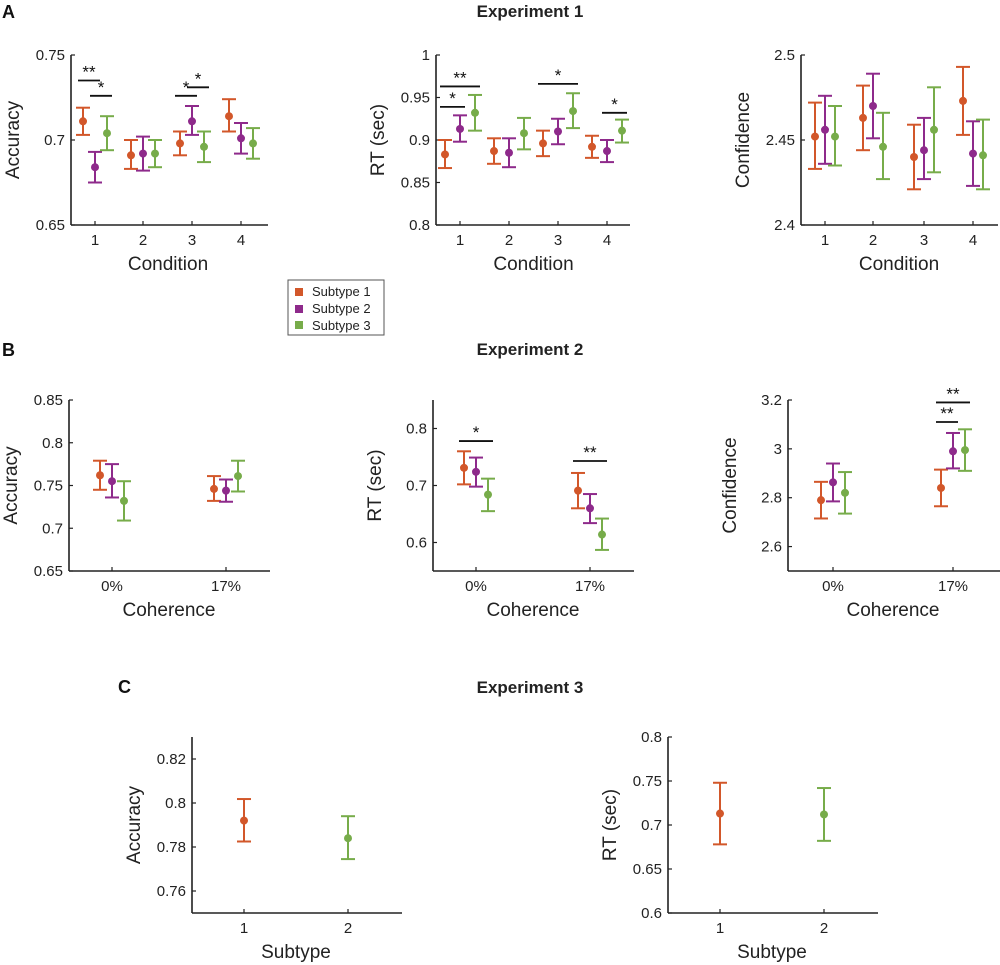 This screenshot has width=1000, height=965. I want to click on legend-box, so click(336, 307).